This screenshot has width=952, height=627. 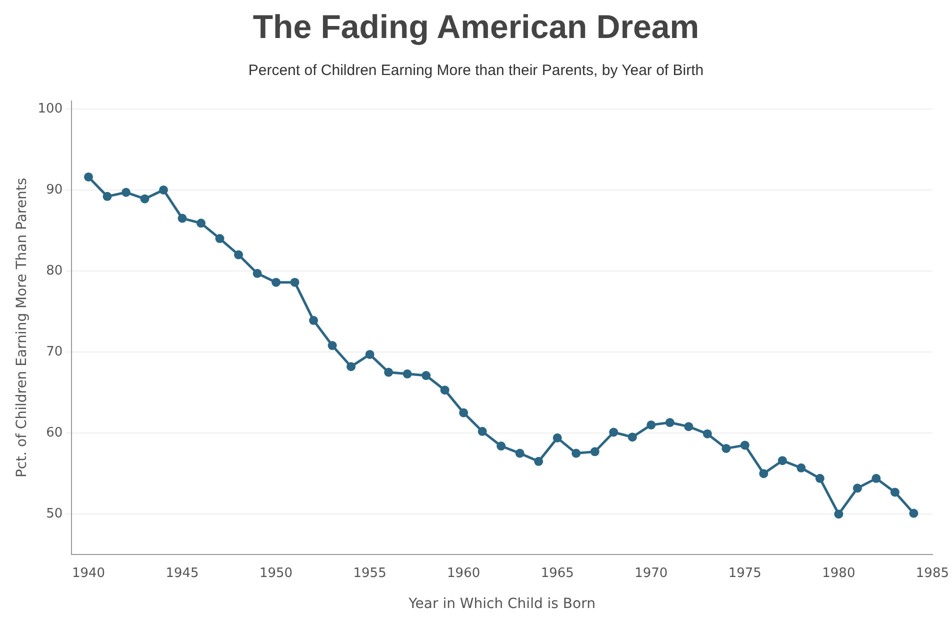 I want to click on y-tick-label: 100, so click(x=50, y=108).